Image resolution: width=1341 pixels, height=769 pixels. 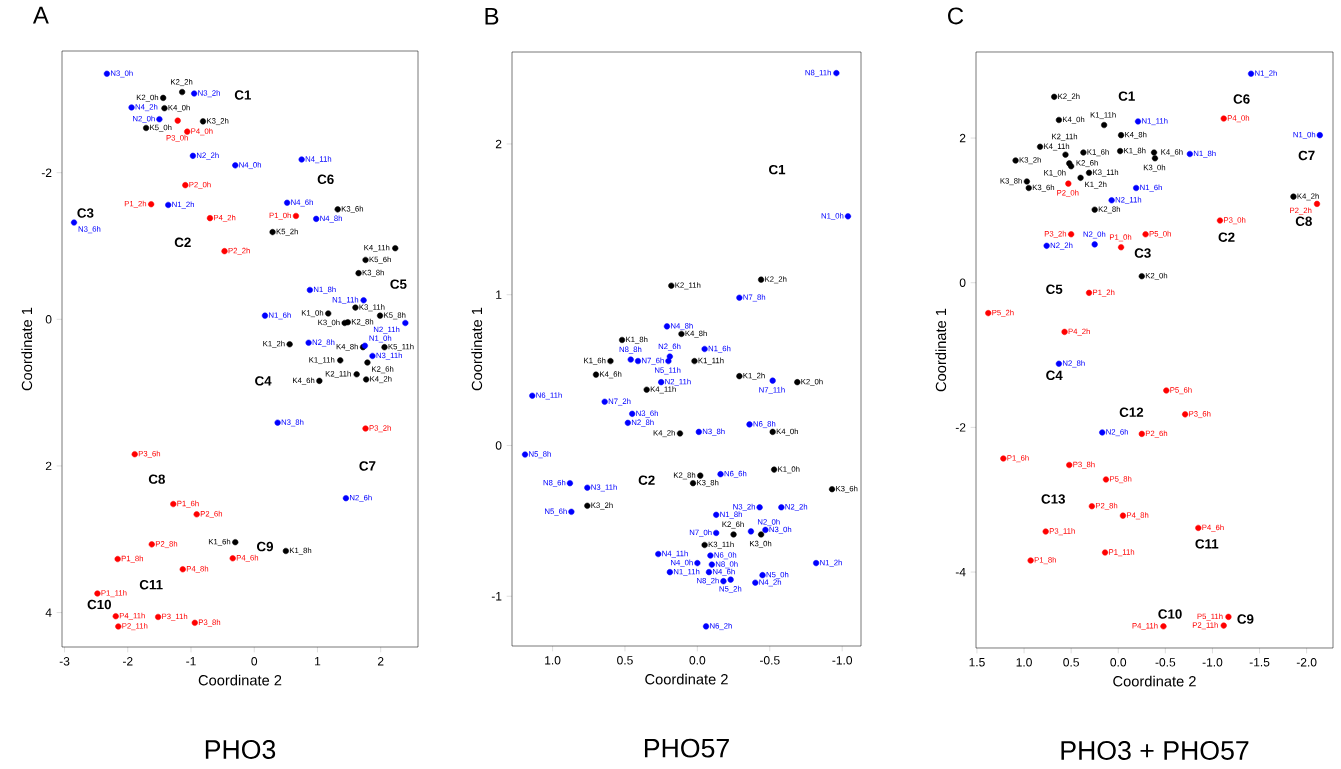 I want to click on x-tick-label: -3, so click(x=64, y=661).